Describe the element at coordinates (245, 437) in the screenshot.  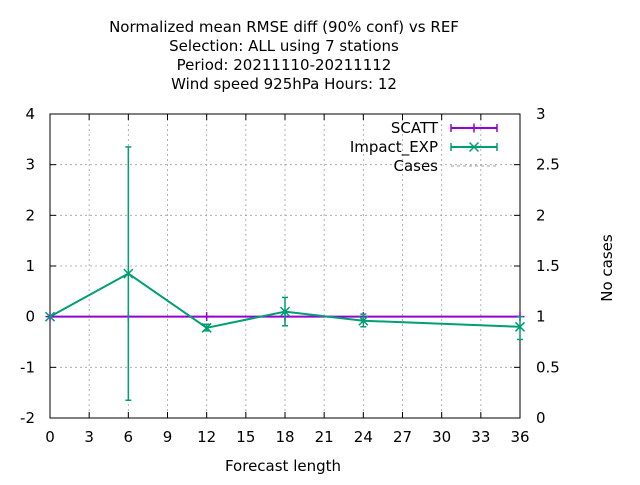
I see `x-tick-label-5: 15` at that location.